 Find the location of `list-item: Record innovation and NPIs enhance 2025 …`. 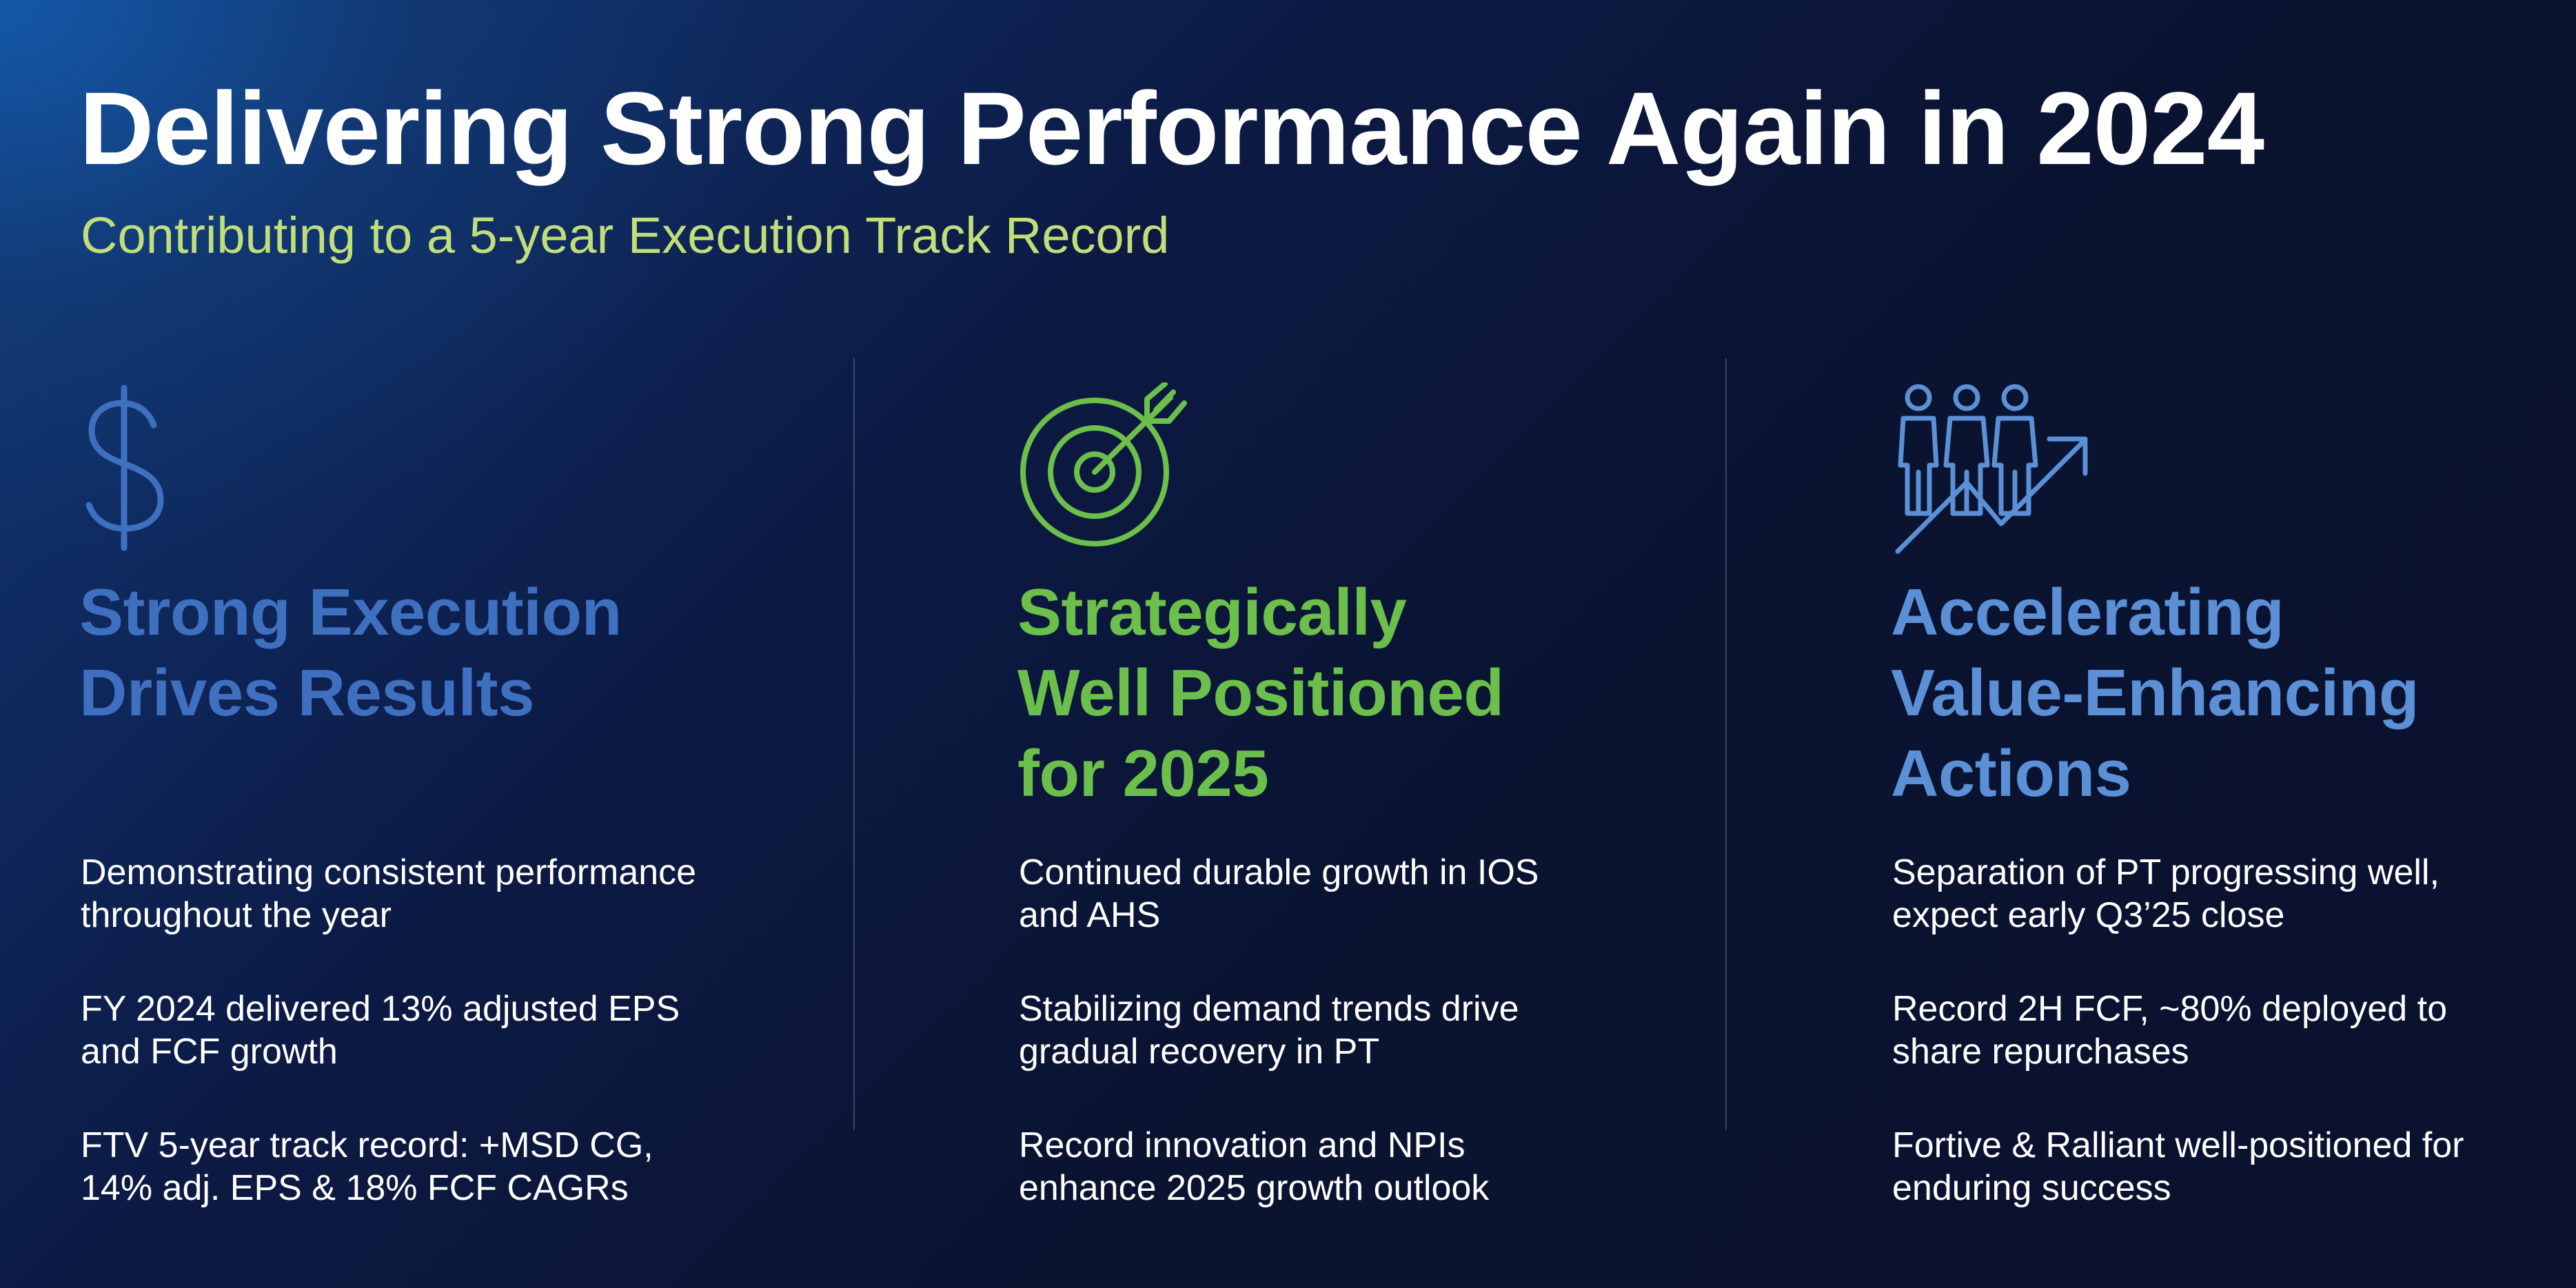

list-item: Record innovation and NPIs enhance 2025 … is located at coordinates (1279, 1166).